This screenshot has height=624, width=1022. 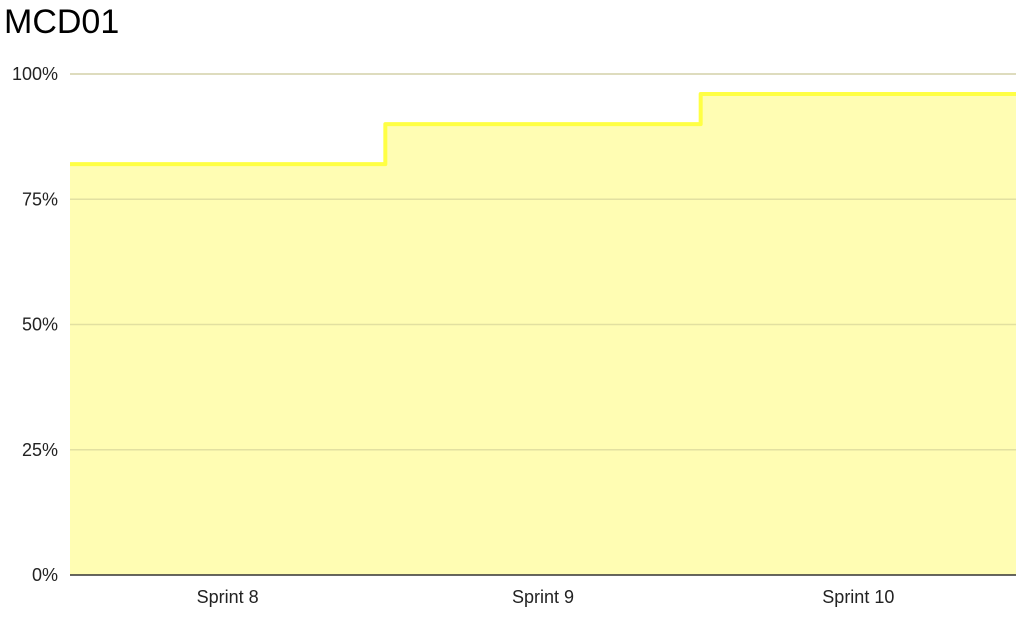 I want to click on x-tick-label: Sprint 8, so click(x=228, y=597).